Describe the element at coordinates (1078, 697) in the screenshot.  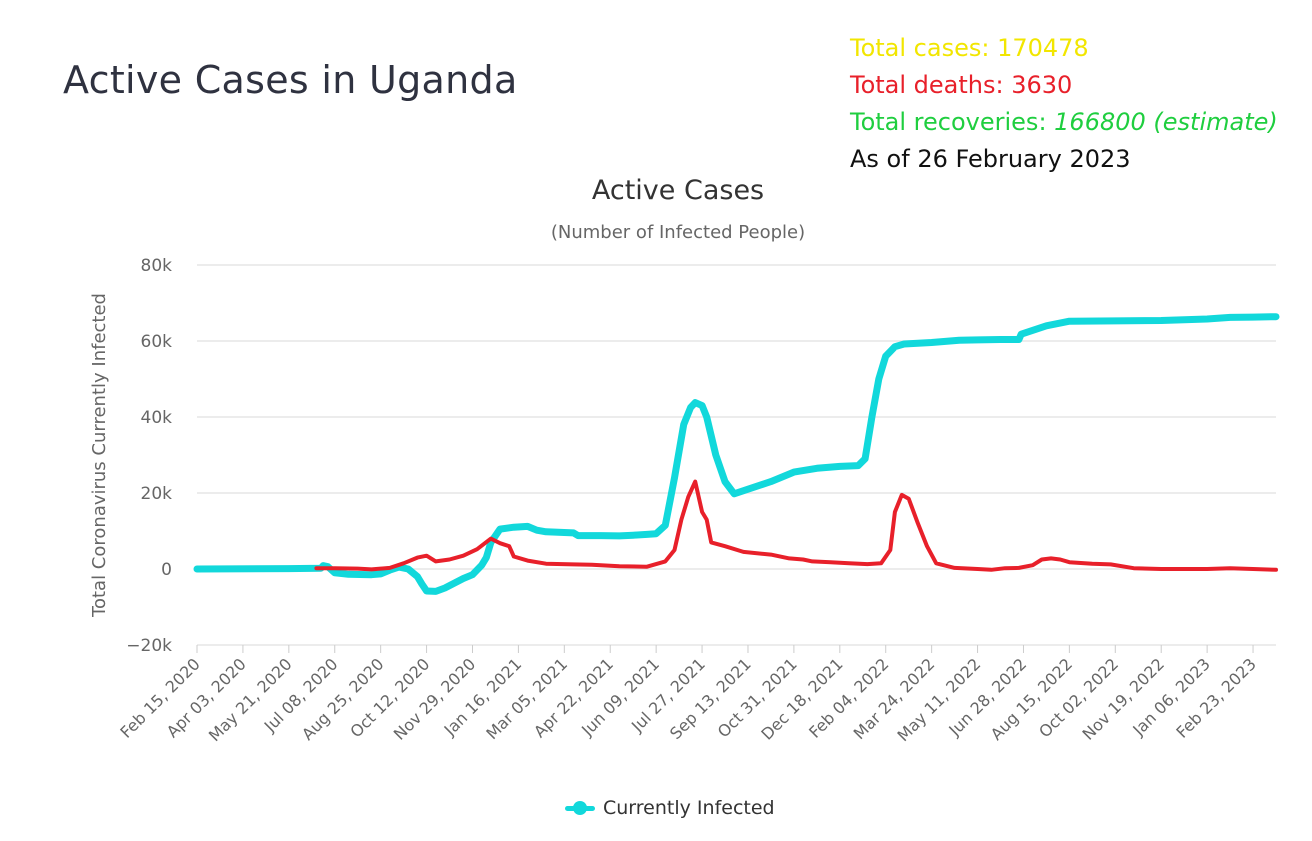
I see `x-tick-label: Oct 02, 2022` at that location.